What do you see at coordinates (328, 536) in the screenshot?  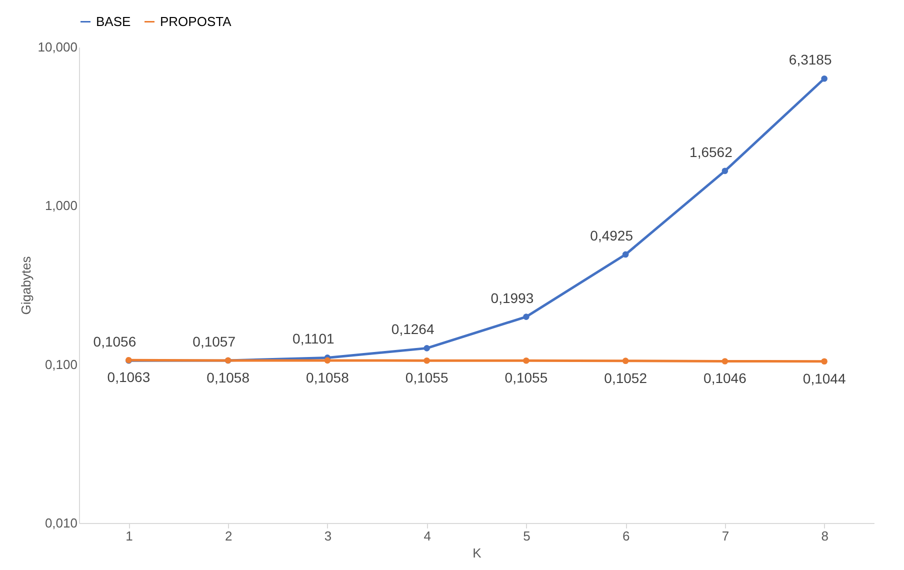 I see `x-tick-label: 3` at bounding box center [328, 536].